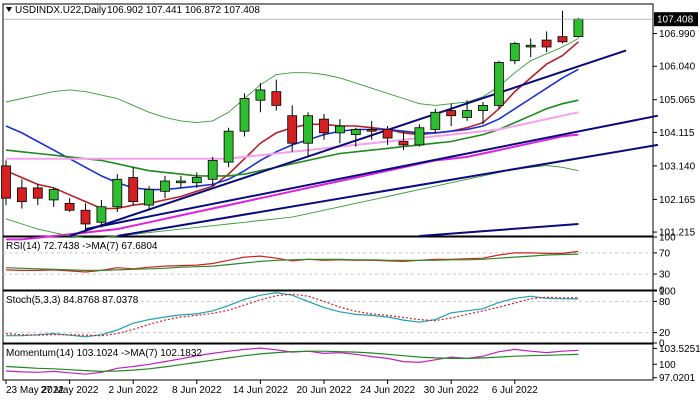 The width and height of the screenshot is (700, 405). I want to click on rsi-axis-label: 0, so click(662, 291).